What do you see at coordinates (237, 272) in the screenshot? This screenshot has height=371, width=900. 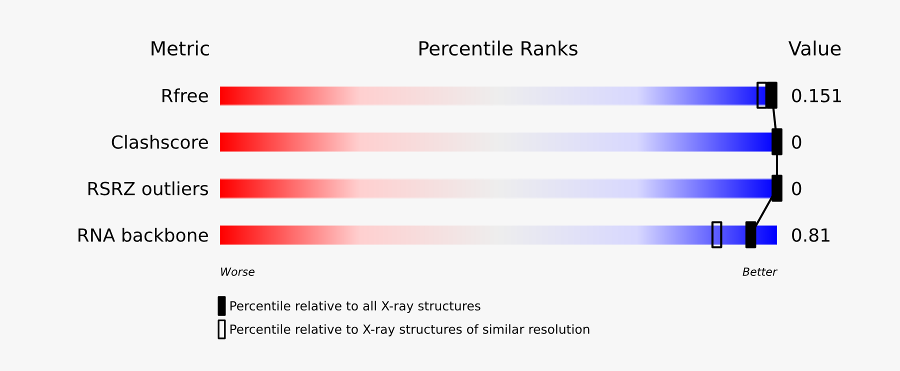 I see `text: Worse` at bounding box center [237, 272].